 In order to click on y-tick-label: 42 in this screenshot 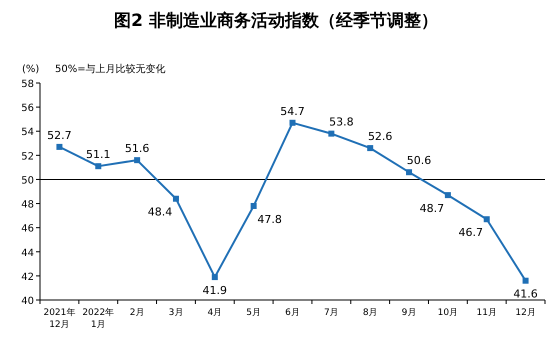, I will do `click(27, 277)`.